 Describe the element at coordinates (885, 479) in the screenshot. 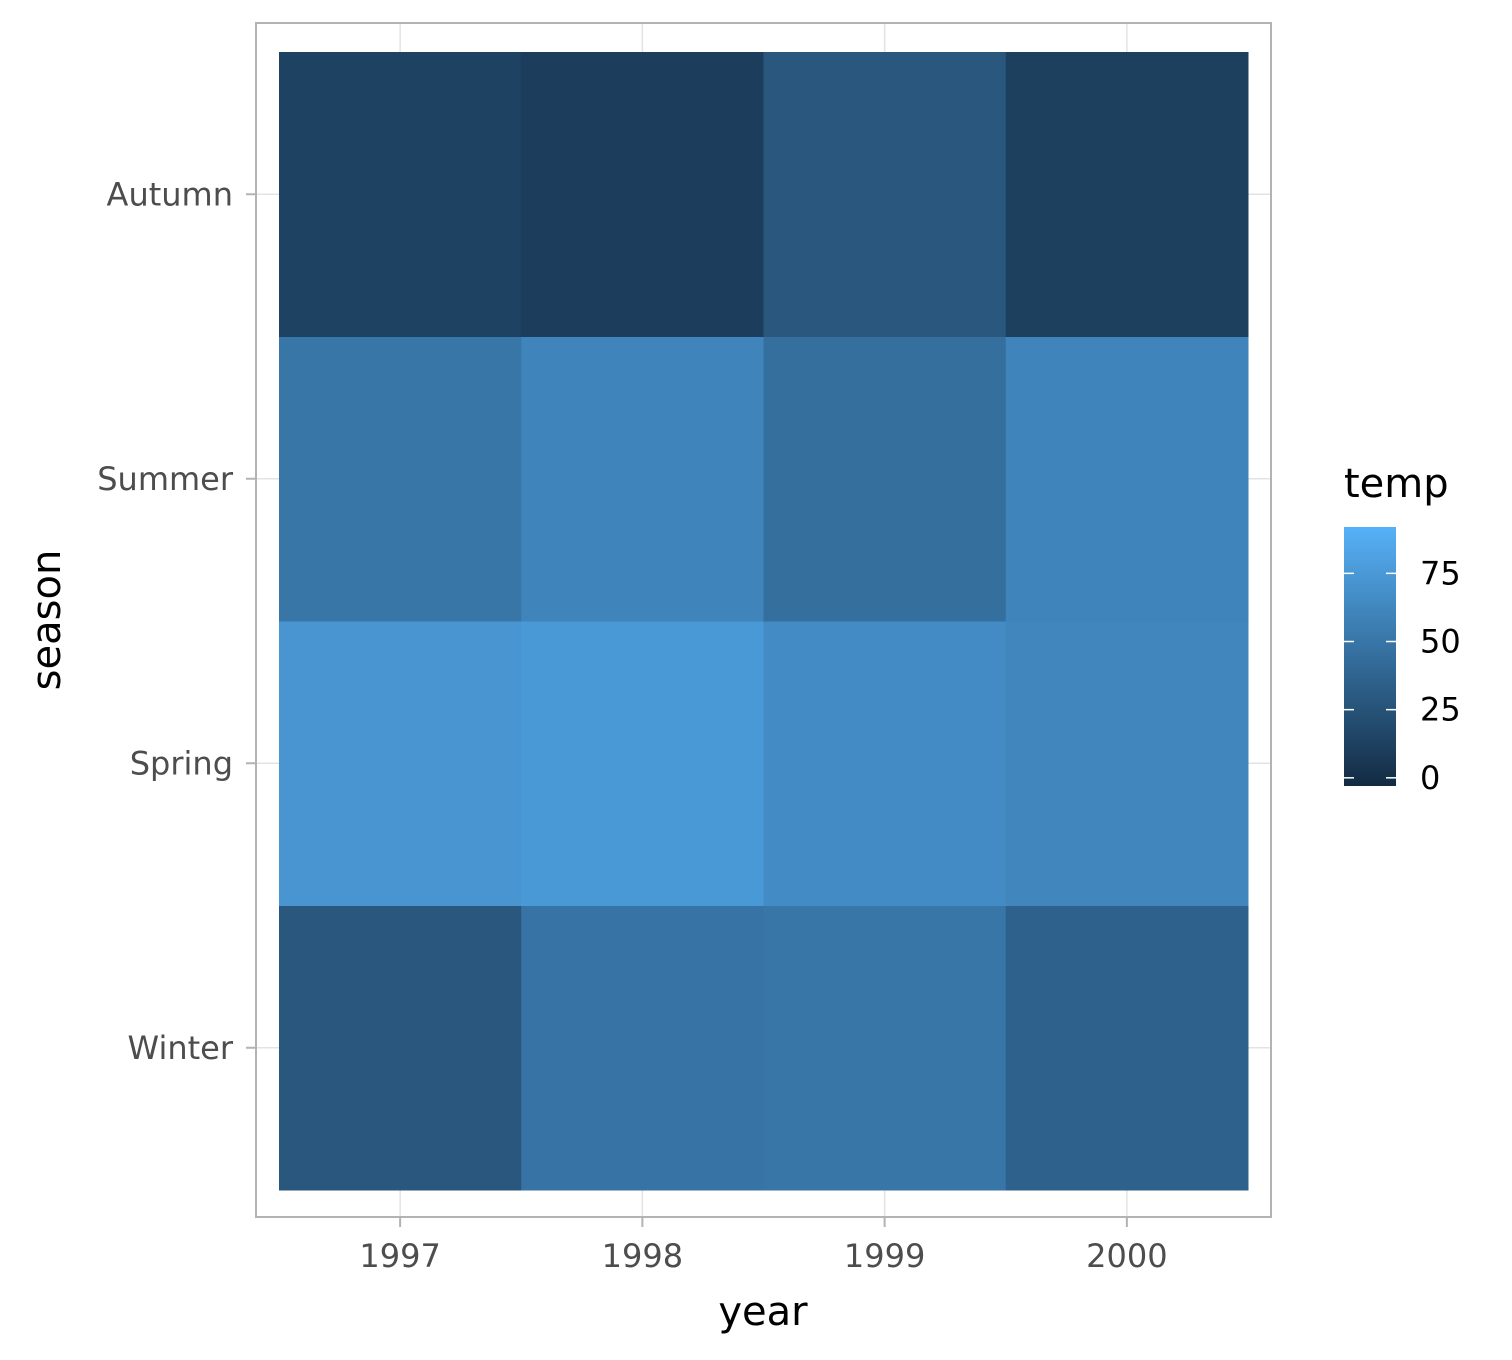

I see `heatmap-cell-summer-1999` at that location.